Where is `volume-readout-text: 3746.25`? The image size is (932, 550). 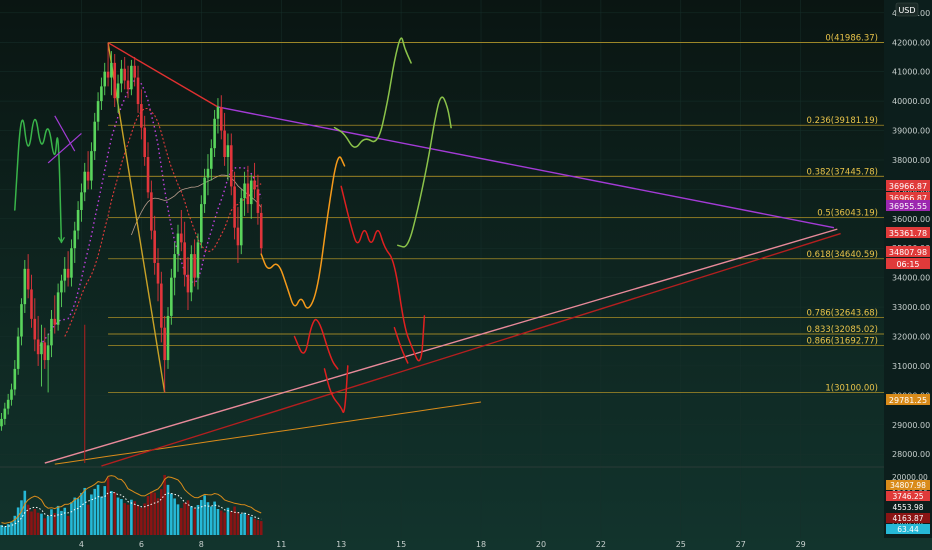
volume-readout-text: 3746.25 is located at coordinates (907, 496).